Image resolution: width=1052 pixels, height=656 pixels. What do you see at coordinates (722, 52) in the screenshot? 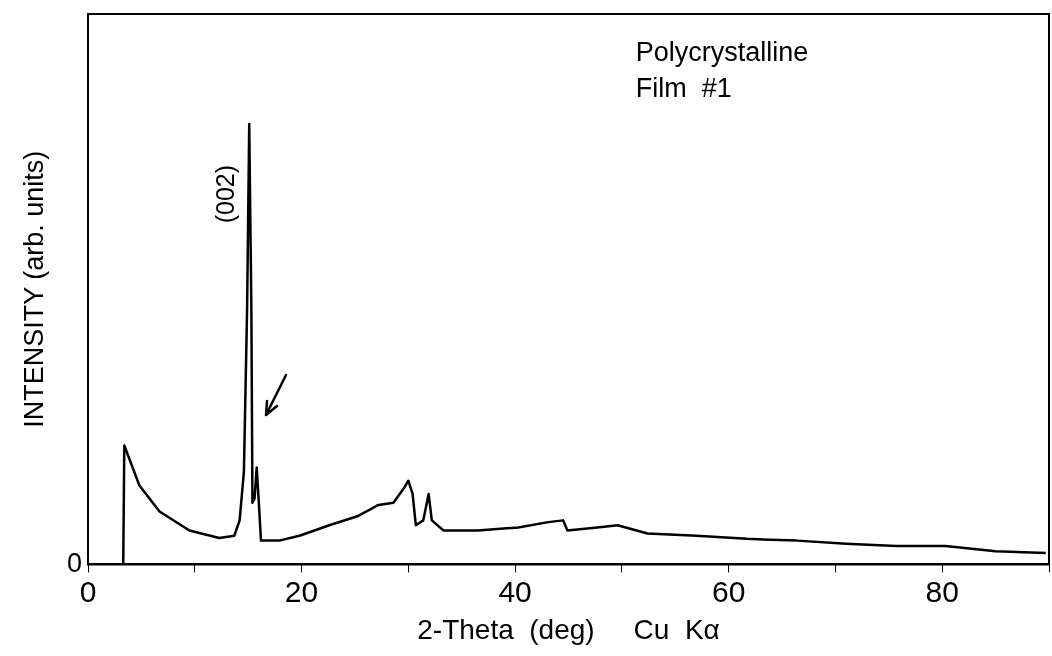
I see `text: Polycrystalline` at bounding box center [722, 52].